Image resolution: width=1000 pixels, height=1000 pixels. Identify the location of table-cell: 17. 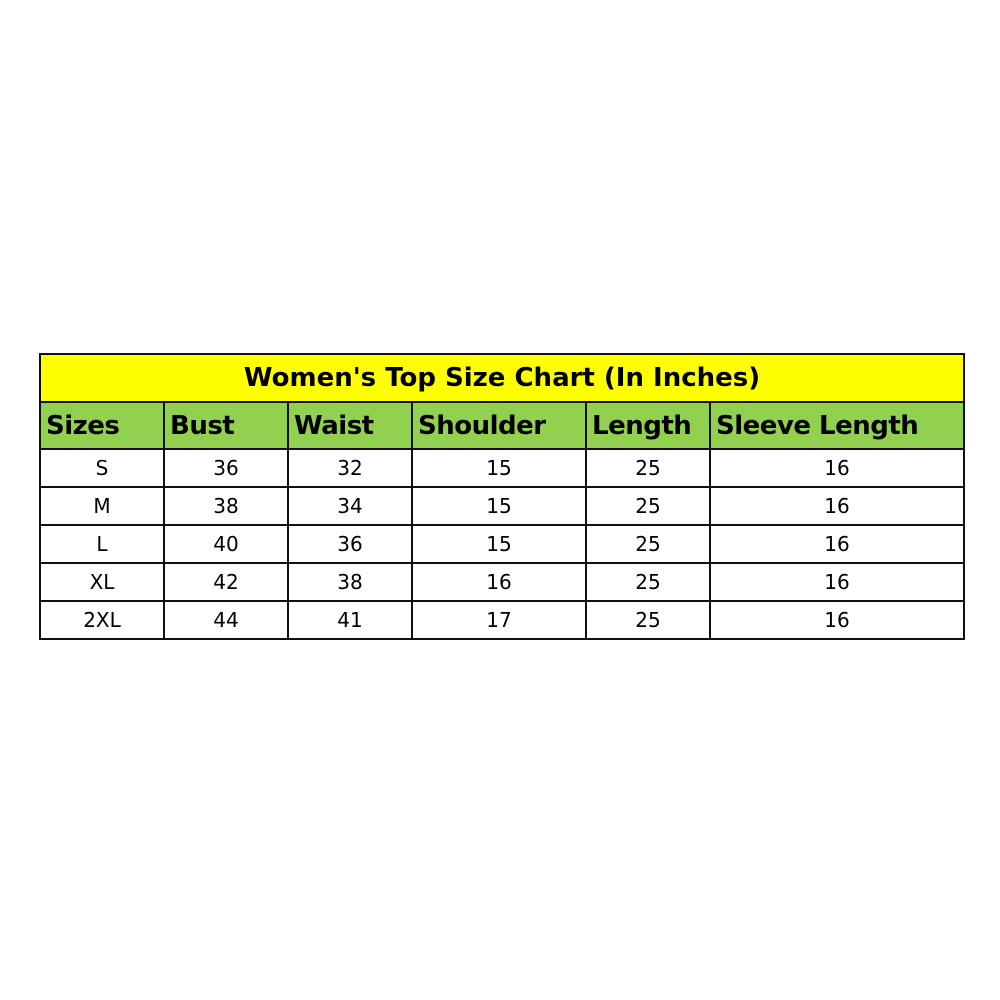
(499, 620).